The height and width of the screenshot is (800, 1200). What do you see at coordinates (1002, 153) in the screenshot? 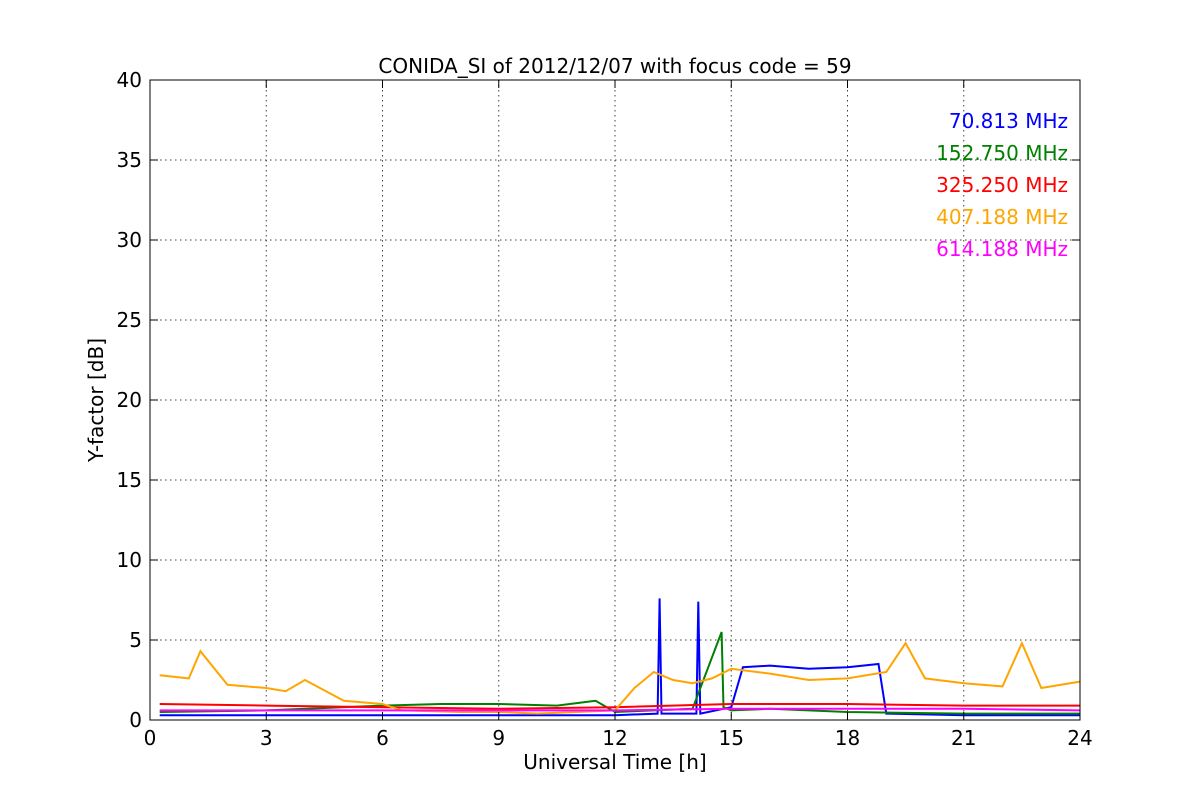
I see `legend-entry: 152.750 MHz` at bounding box center [1002, 153].